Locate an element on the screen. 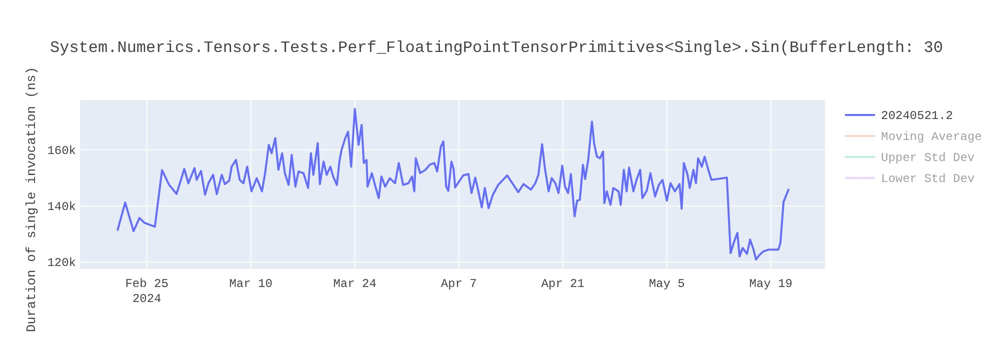 Image resolution: width=1000 pixels, height=350 pixels. chart-title: System.Numerics.Tensors.Tests.Perf_FloatingPointTensorPrimitives<Single>.Sin(BufferLength: 30 is located at coordinates (496, 48).